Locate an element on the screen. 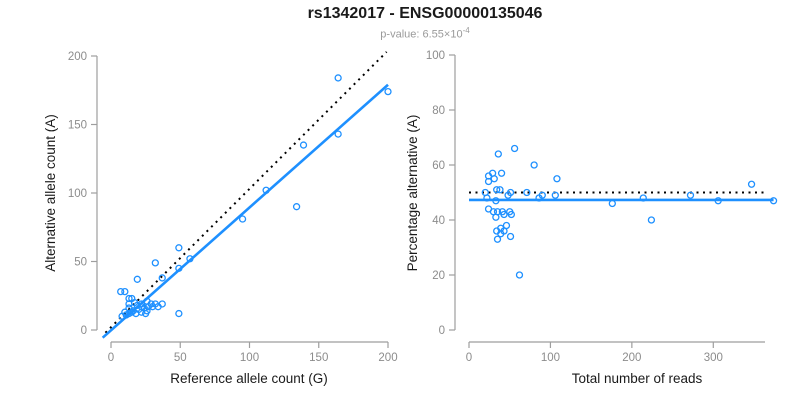  x-axis-title: Total number of reads is located at coordinates (637, 378).